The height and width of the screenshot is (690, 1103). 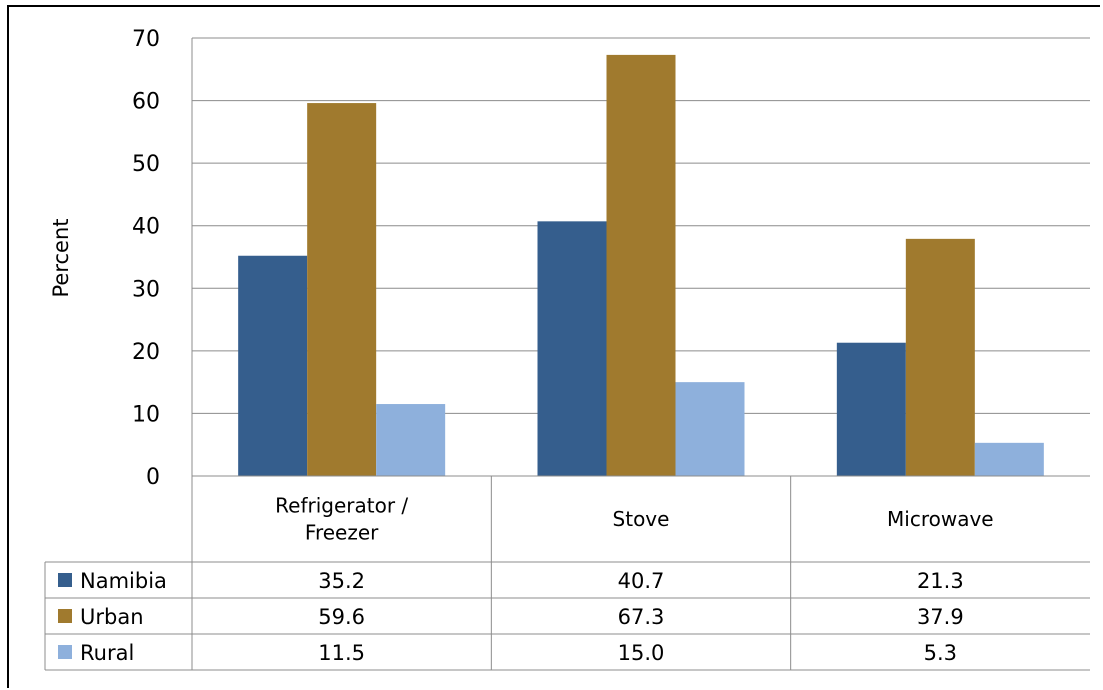 What do you see at coordinates (65, 580) in the screenshot?
I see `legend-swatch-namibia` at bounding box center [65, 580].